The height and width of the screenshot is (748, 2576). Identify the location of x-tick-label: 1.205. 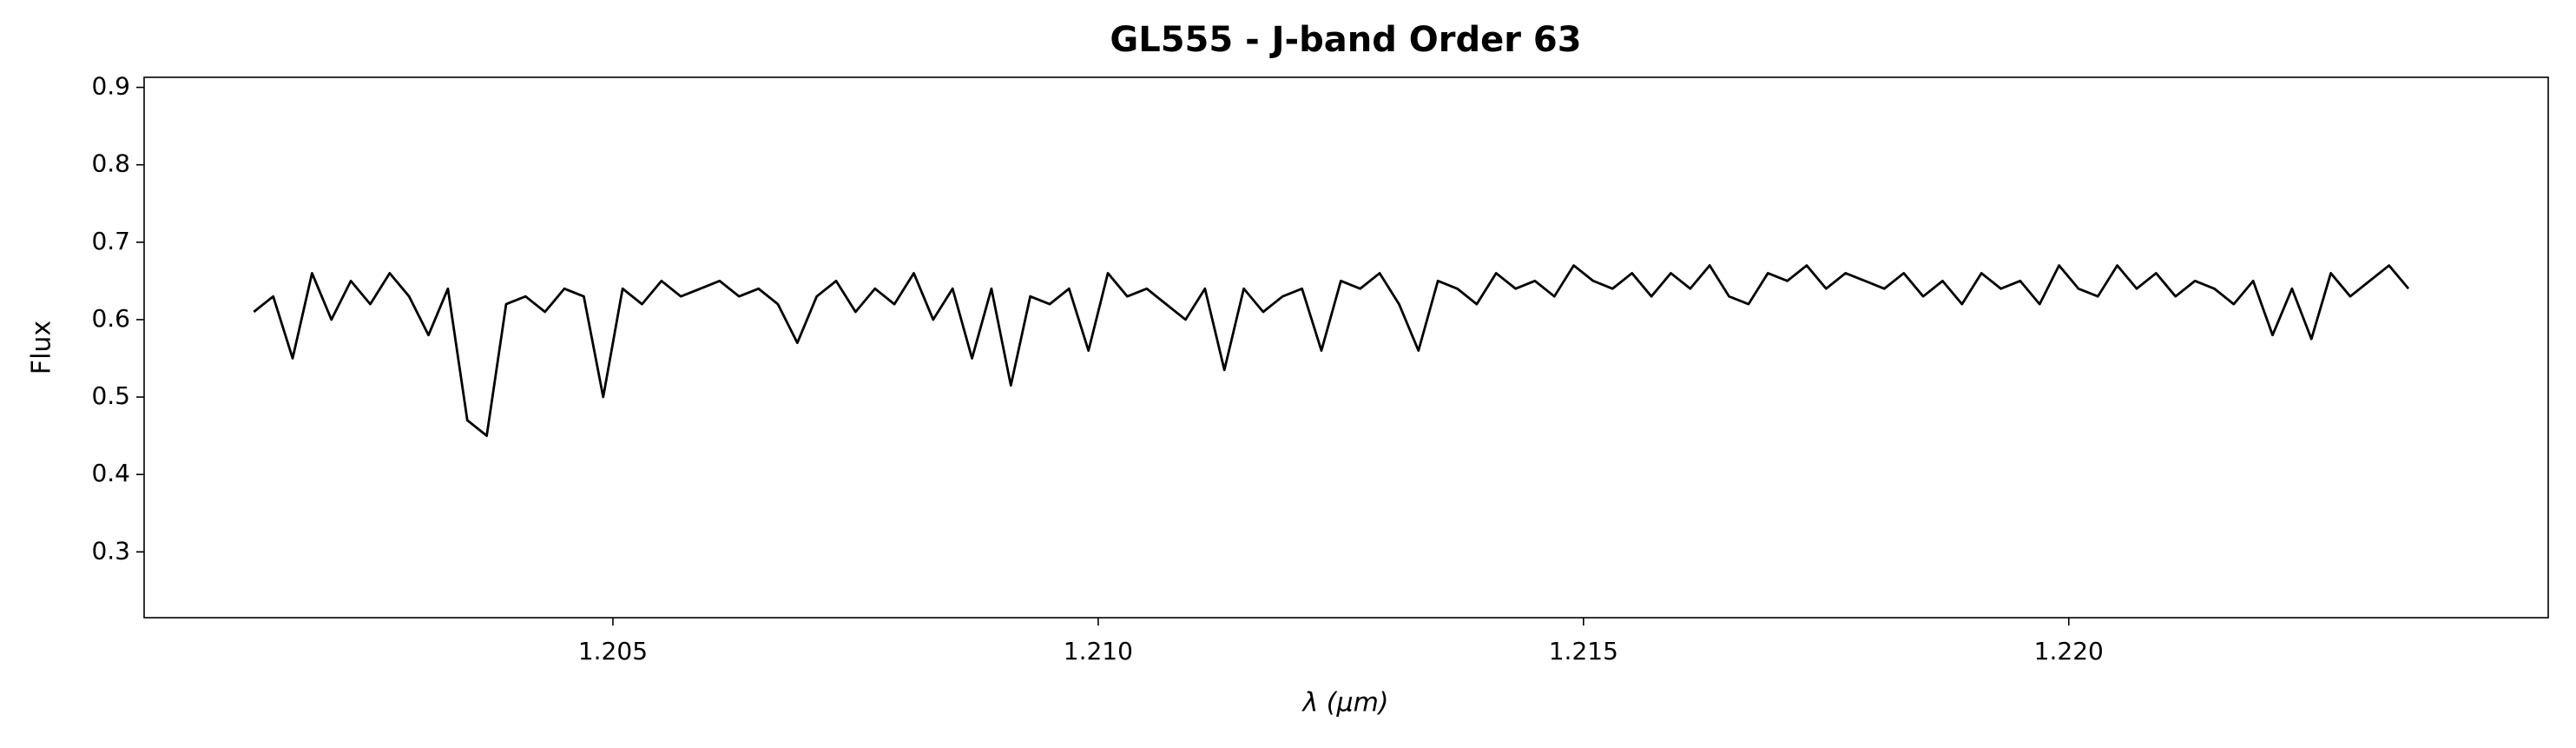
(613, 651).